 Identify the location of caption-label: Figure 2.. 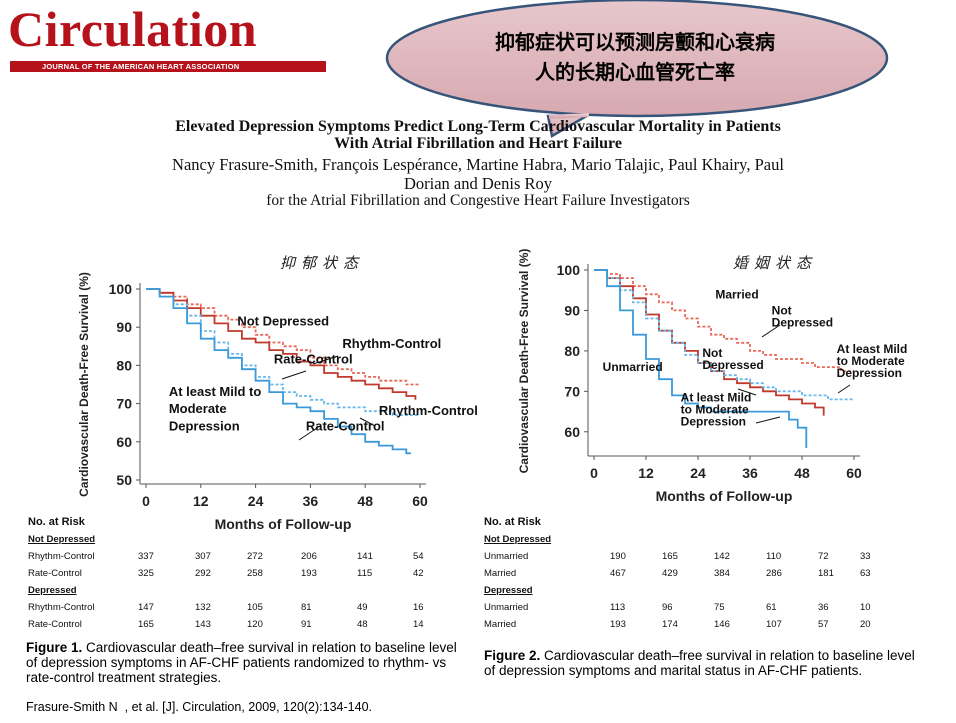
(512, 655).